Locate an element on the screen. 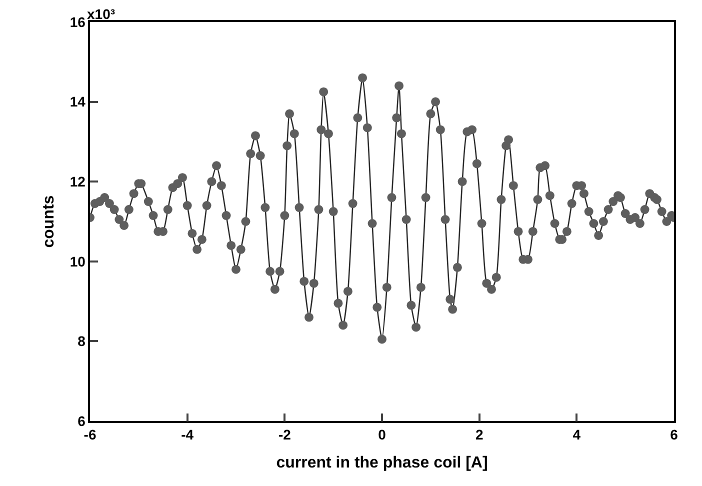  y-tick-label: 14 is located at coordinates (78, 102).